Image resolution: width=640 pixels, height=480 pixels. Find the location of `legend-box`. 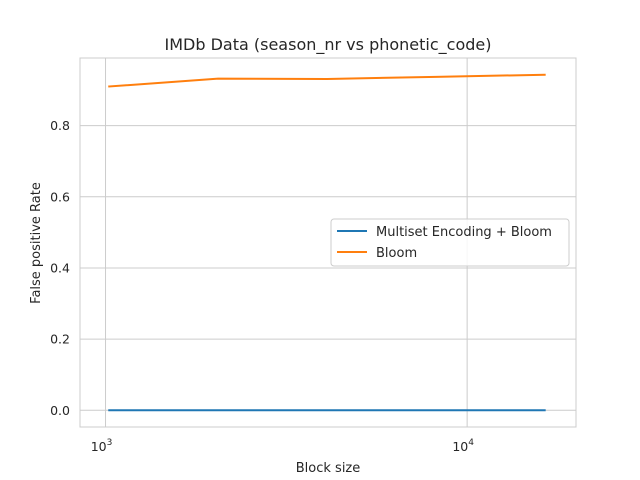

legend-box is located at coordinates (450, 242).